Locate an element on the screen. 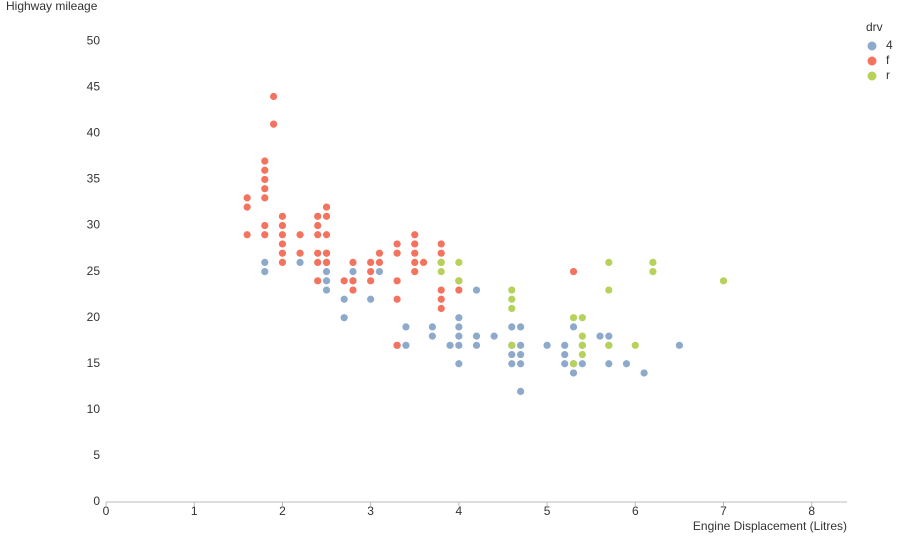  y-tick-label: 35 is located at coordinates (94, 179).